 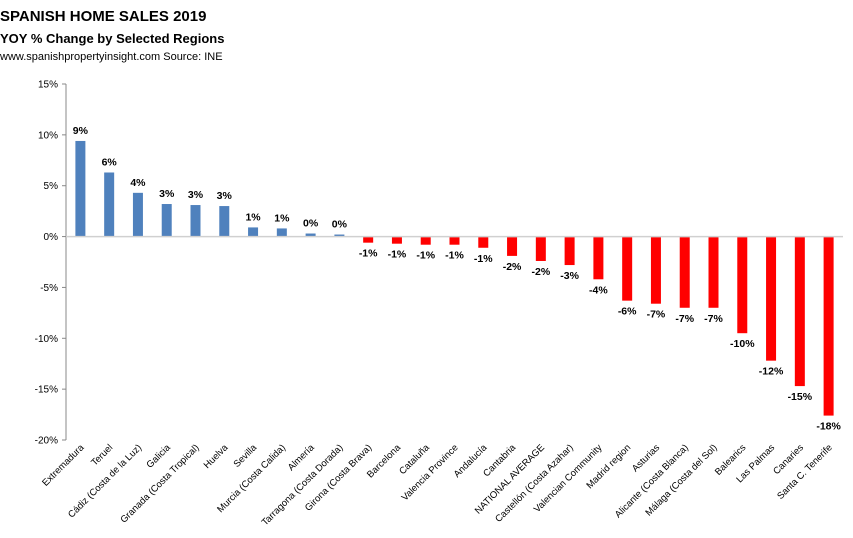 I want to click on data-label: 4%, so click(x=138, y=183).